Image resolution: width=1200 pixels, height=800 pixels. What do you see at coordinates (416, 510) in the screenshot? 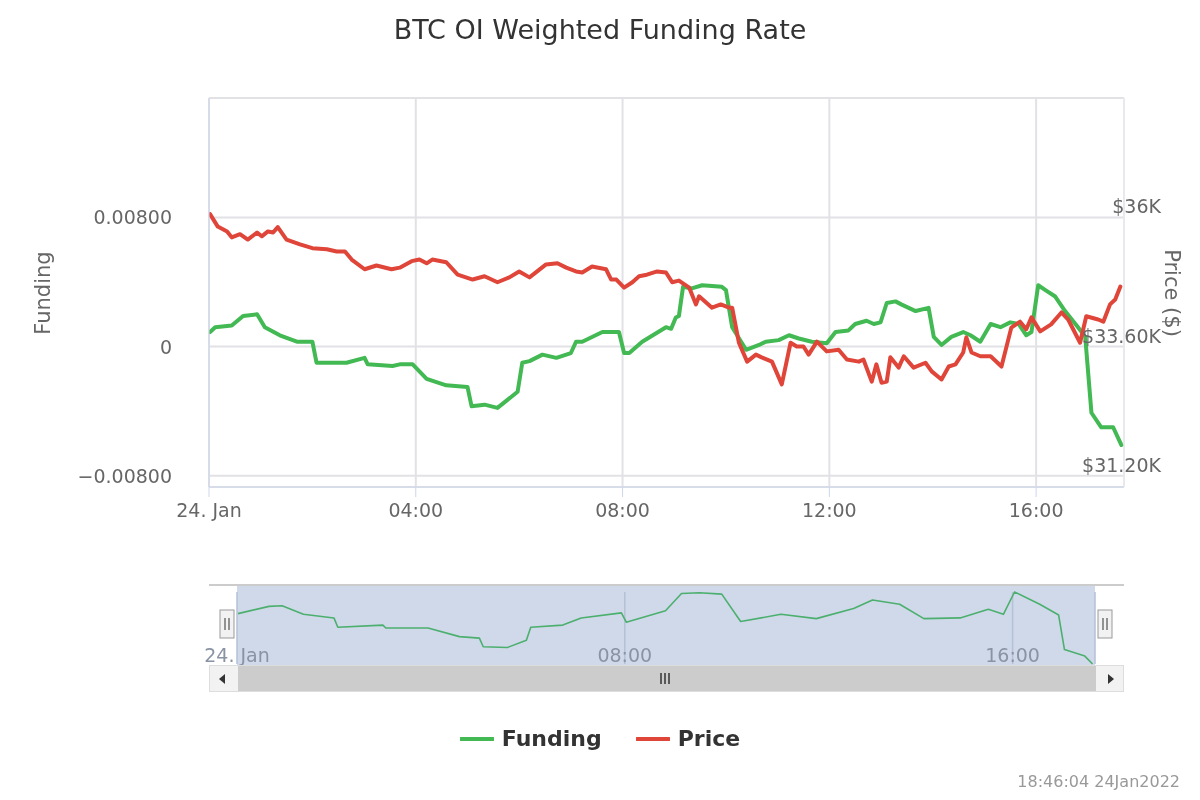
I see `x-tick-label: 04:00` at bounding box center [416, 510].